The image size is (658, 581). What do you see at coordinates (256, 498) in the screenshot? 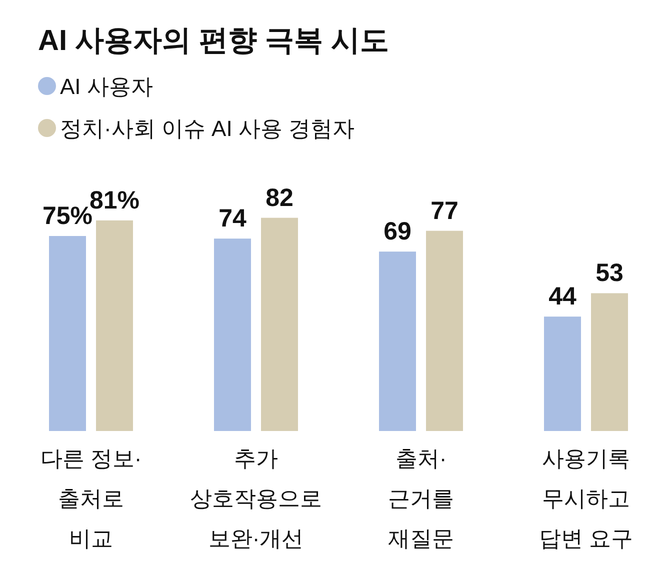
I see `x-tick-label: 추가 상호작용으로 보완·개선` at bounding box center [256, 498].